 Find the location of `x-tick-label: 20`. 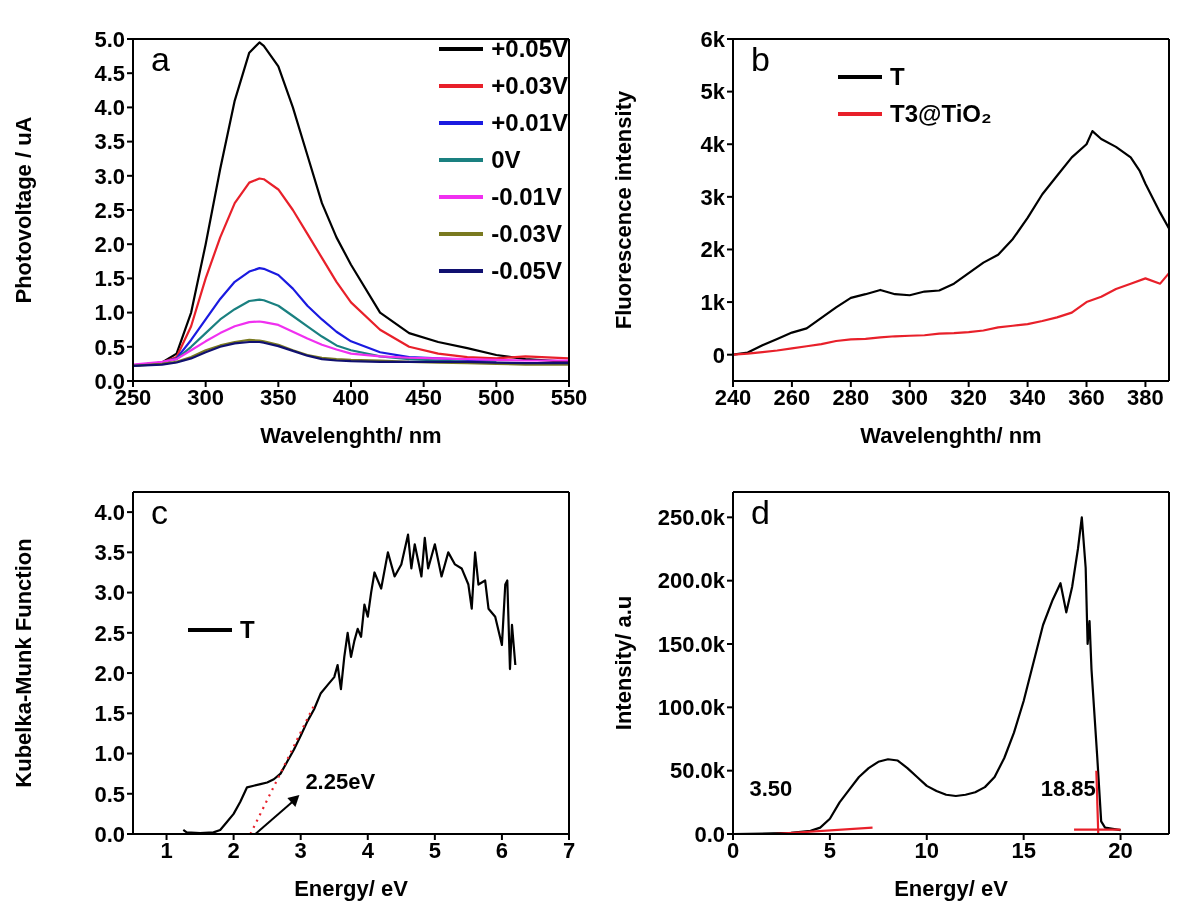

x-tick-label: 20 is located at coordinates (1120, 850).